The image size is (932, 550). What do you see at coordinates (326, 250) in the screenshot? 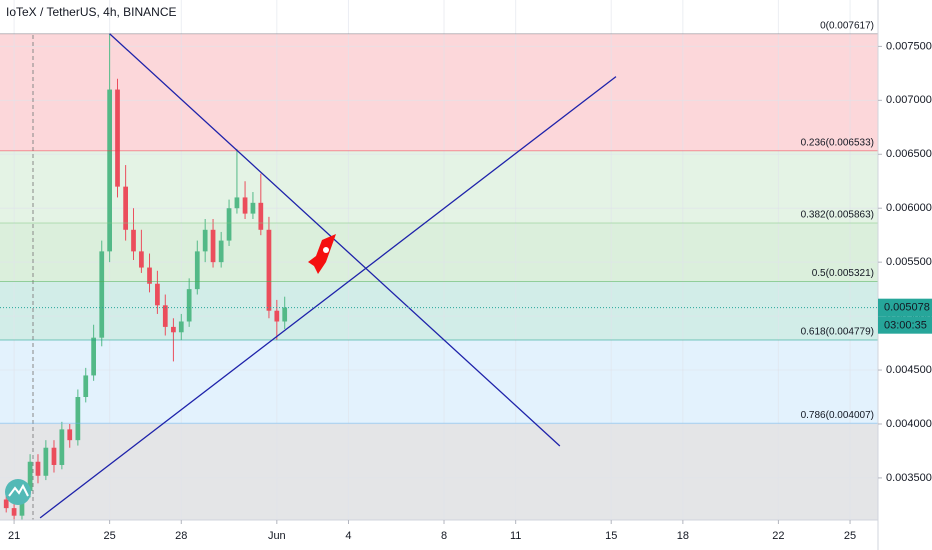
I see `rocket-window` at bounding box center [326, 250].